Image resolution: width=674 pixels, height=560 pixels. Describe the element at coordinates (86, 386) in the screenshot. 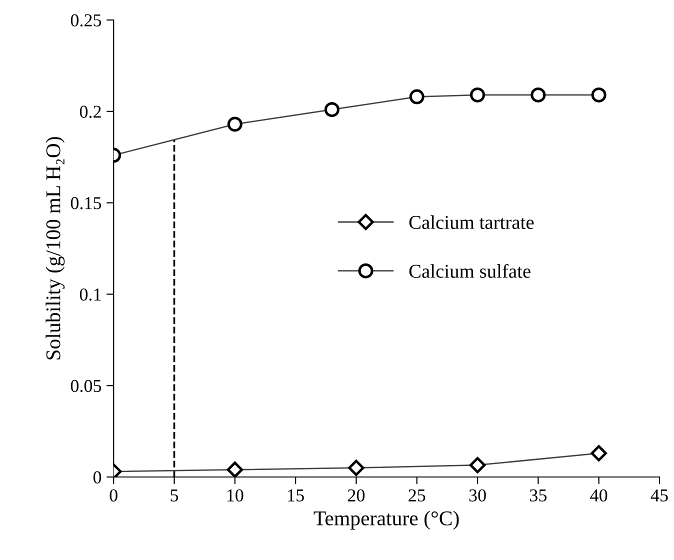

I see `y-tick-label: 0.05` at that location.